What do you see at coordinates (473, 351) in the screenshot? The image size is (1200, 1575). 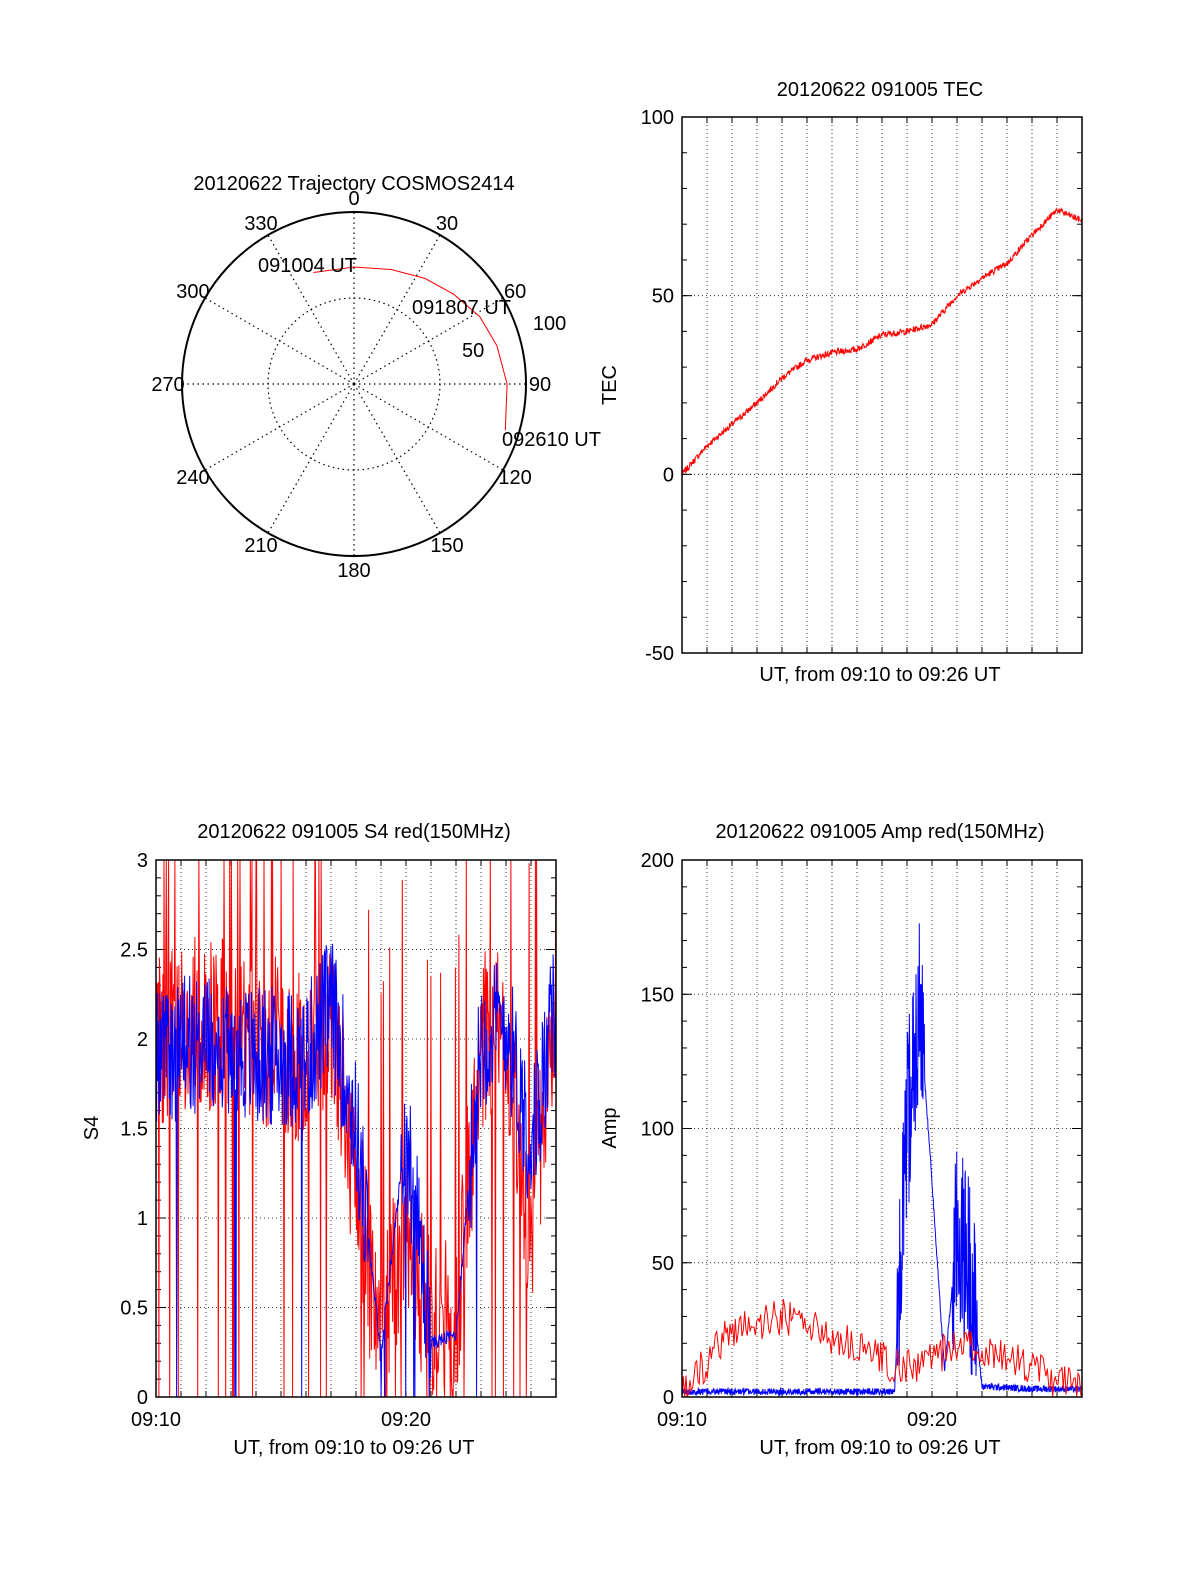 I see `polar-radial-label: 50` at bounding box center [473, 351].